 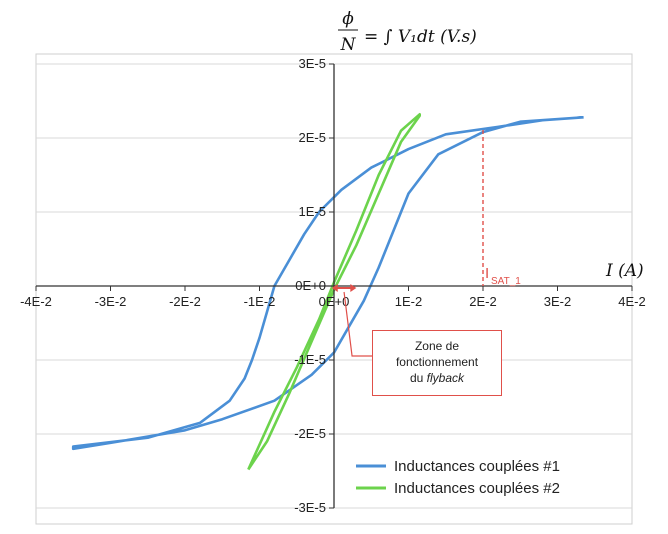 I want to click on y-tick-label-6: -3E-5, so click(x=310, y=507).